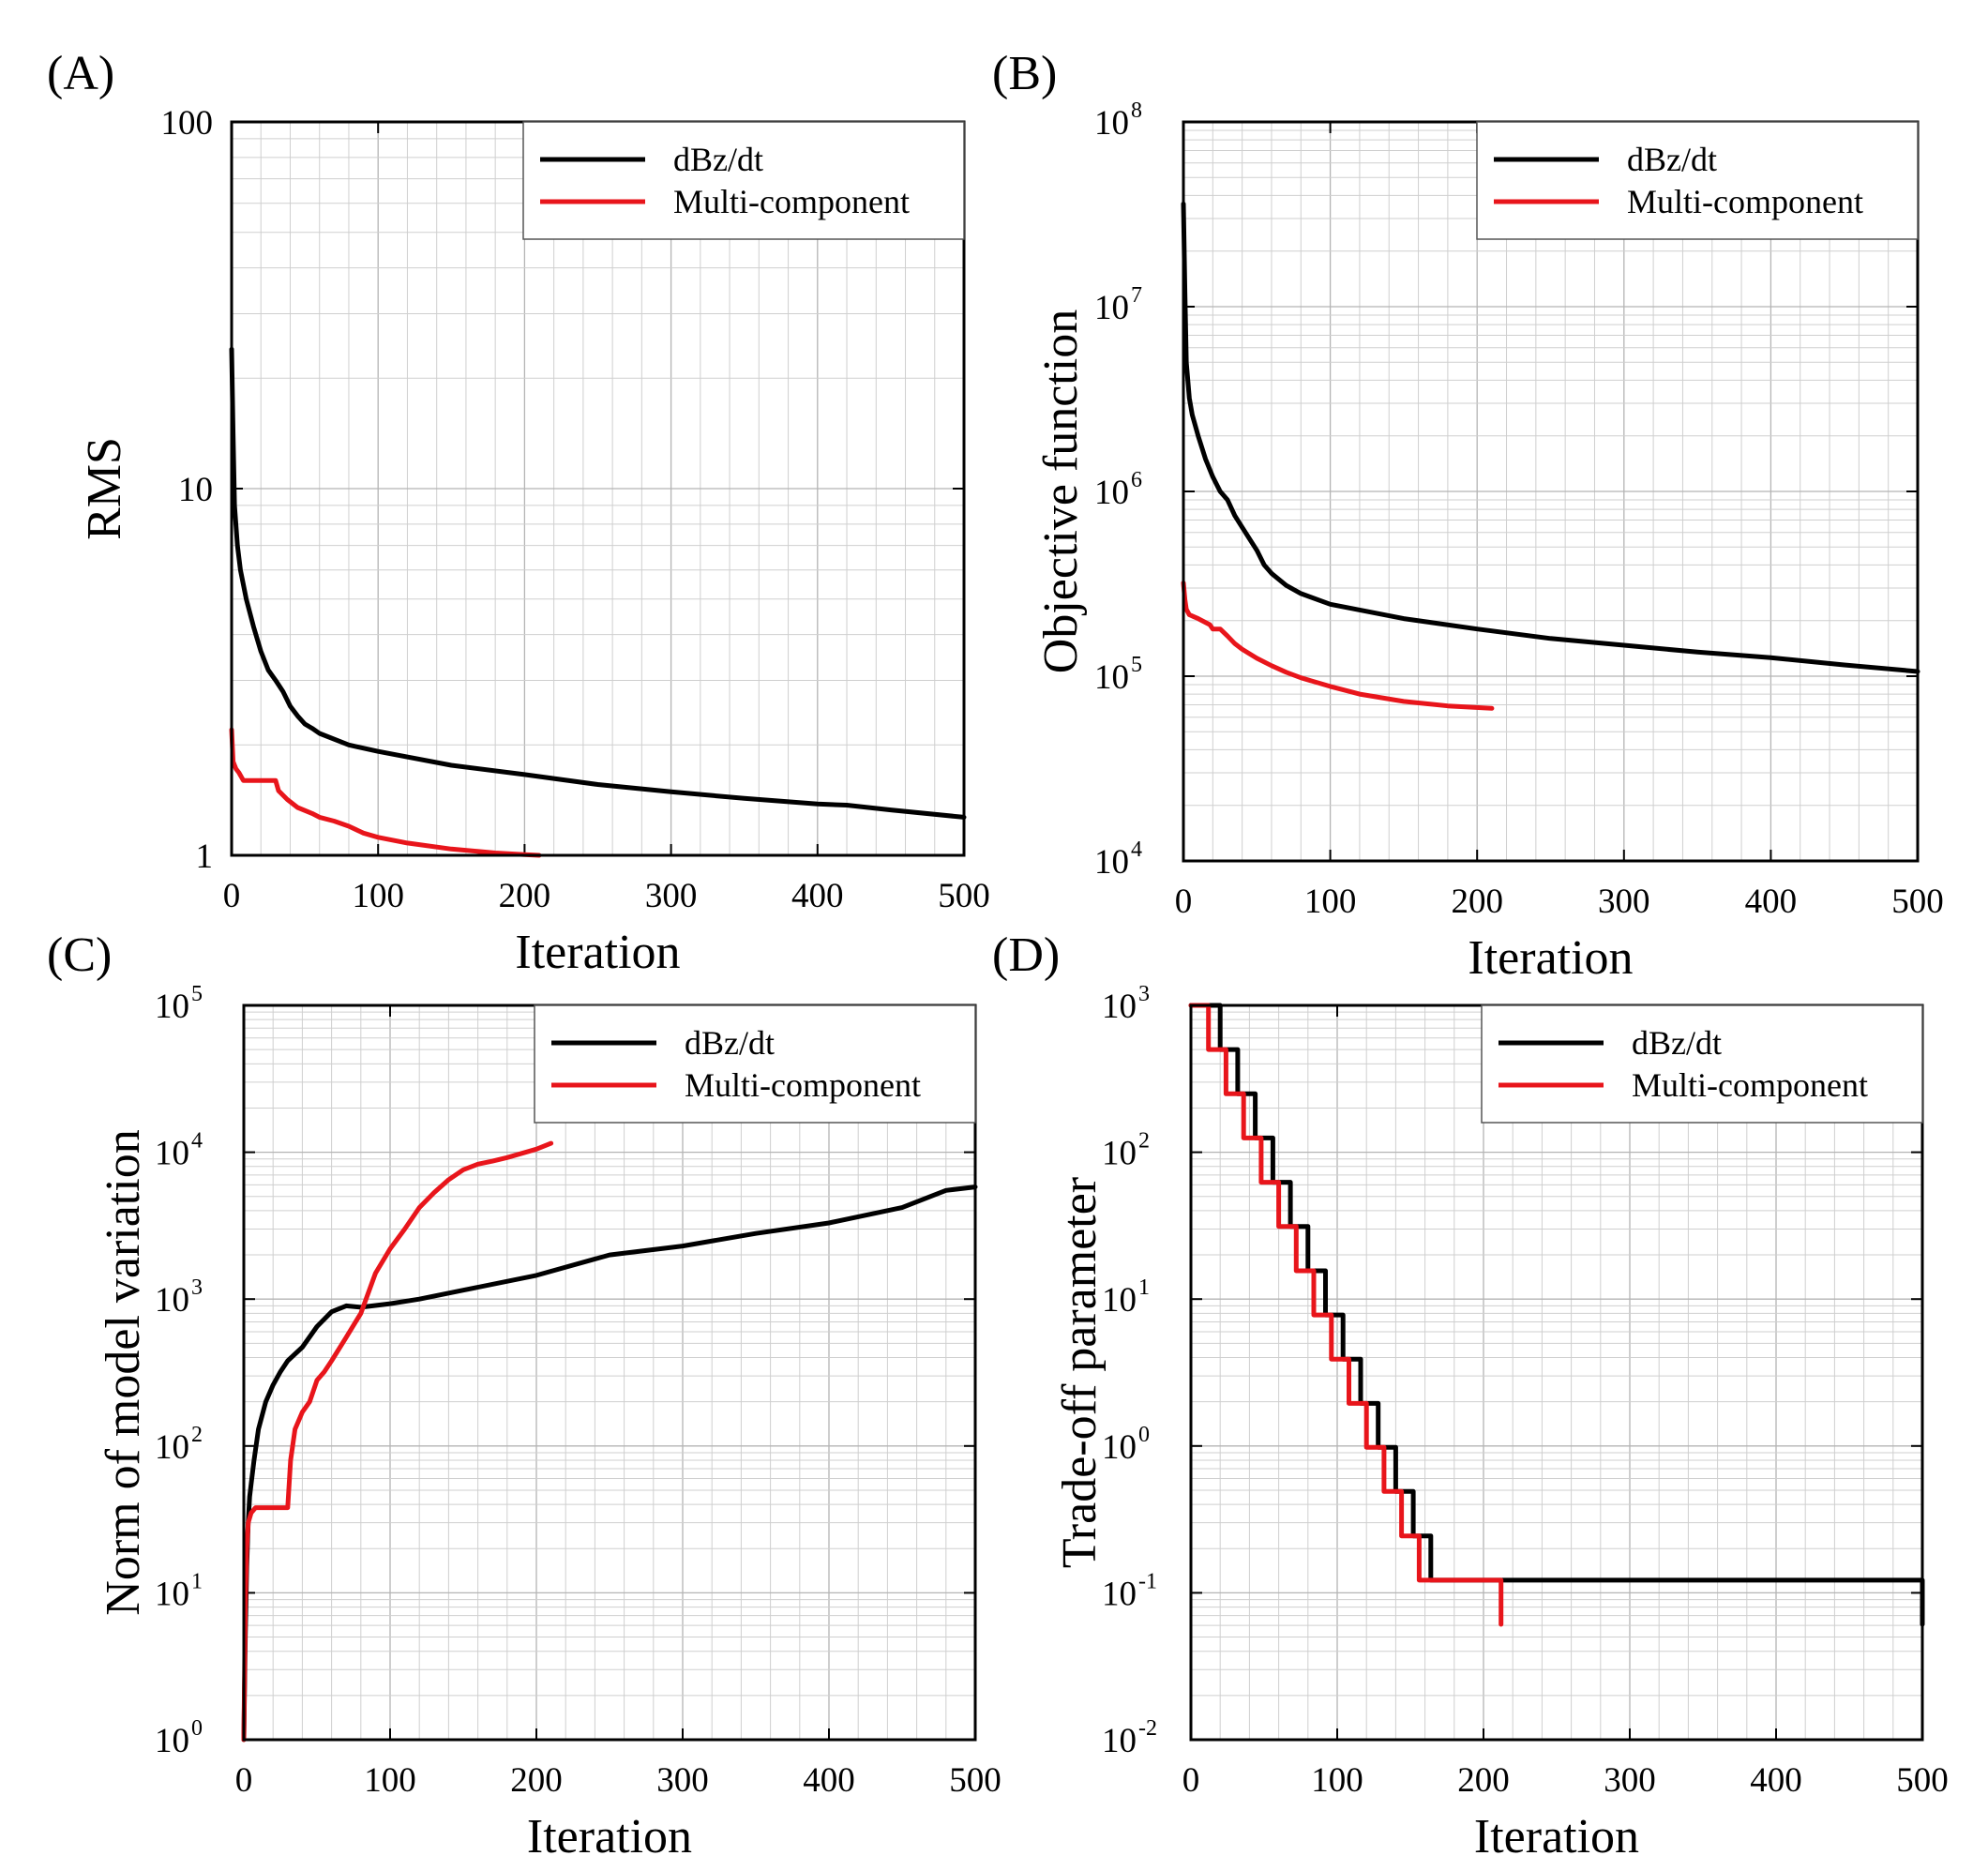  Describe the element at coordinates (80, 73) in the screenshot. I see `panel-label: (A)` at that location.